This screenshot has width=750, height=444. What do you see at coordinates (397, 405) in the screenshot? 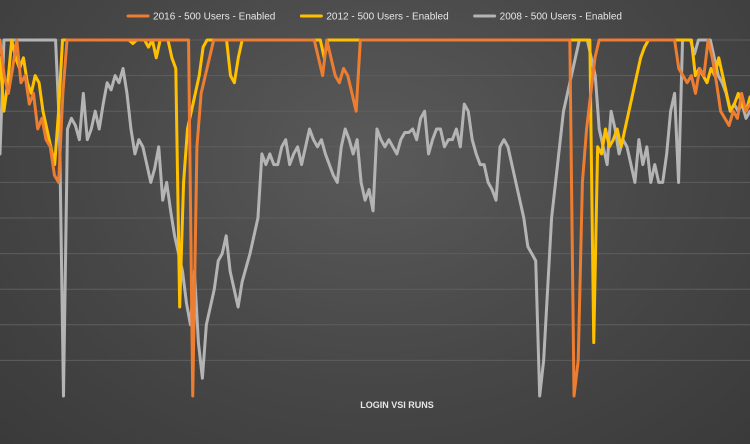
I see `x-axis-title: LOGIN VSI RUNS` at bounding box center [397, 405].